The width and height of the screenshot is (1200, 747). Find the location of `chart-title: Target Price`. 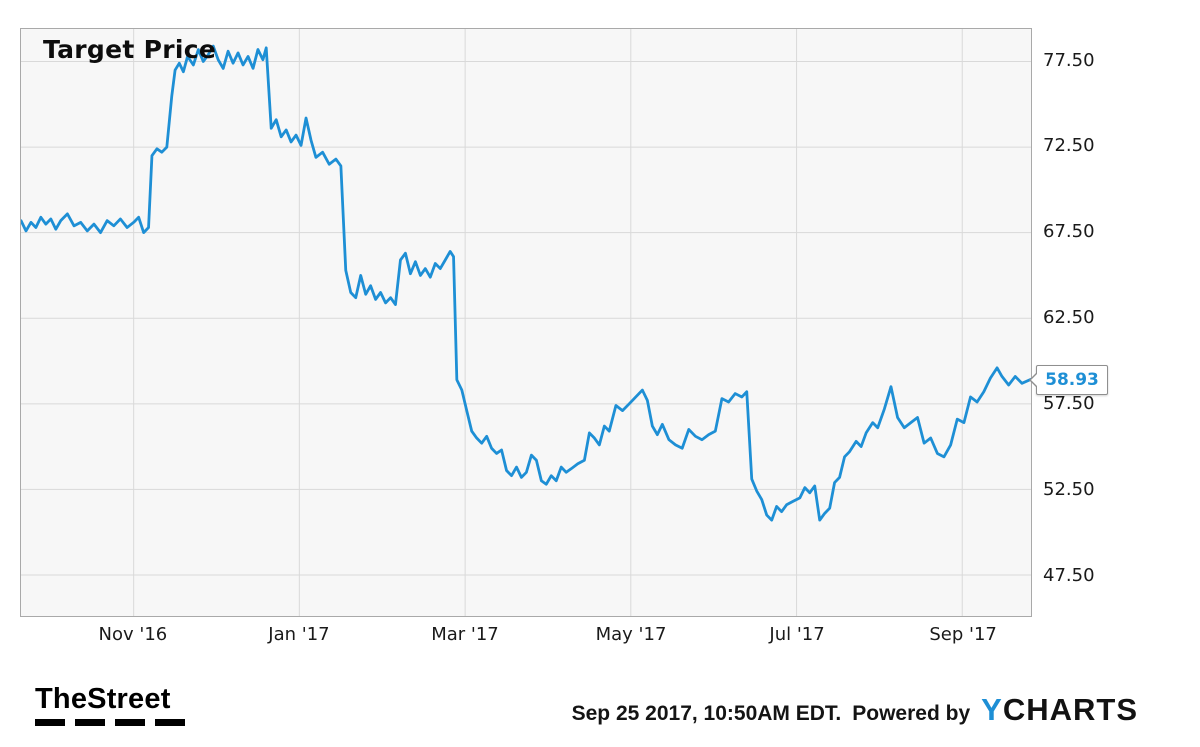

chart-title: Target Price is located at coordinates (130, 49).